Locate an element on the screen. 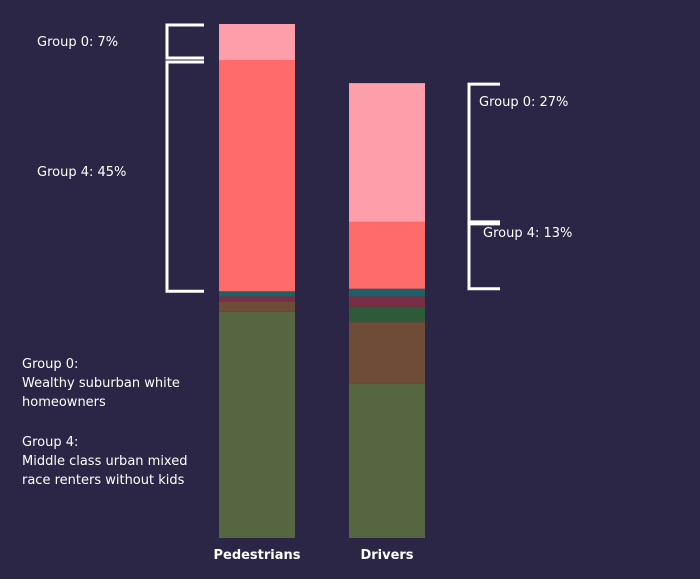 Image resolution: width=700 pixels, height=579 pixels. bar-segment-pedestrians-brown is located at coordinates (257, 306).